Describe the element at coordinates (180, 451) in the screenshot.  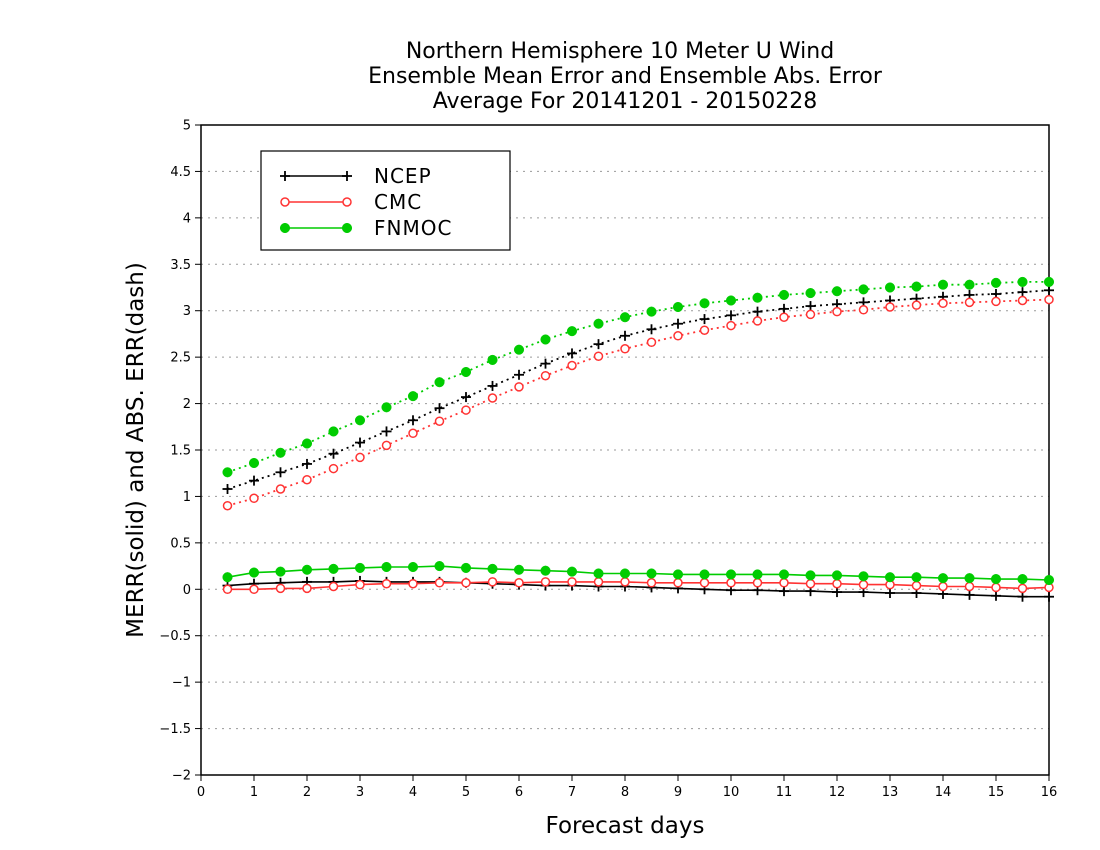
I see `y-ticks: 5 4.5 4 3.5 3 2.5 2 1.5 1 0.5 0 −0.5 −1 −1.5 −2` at that location.